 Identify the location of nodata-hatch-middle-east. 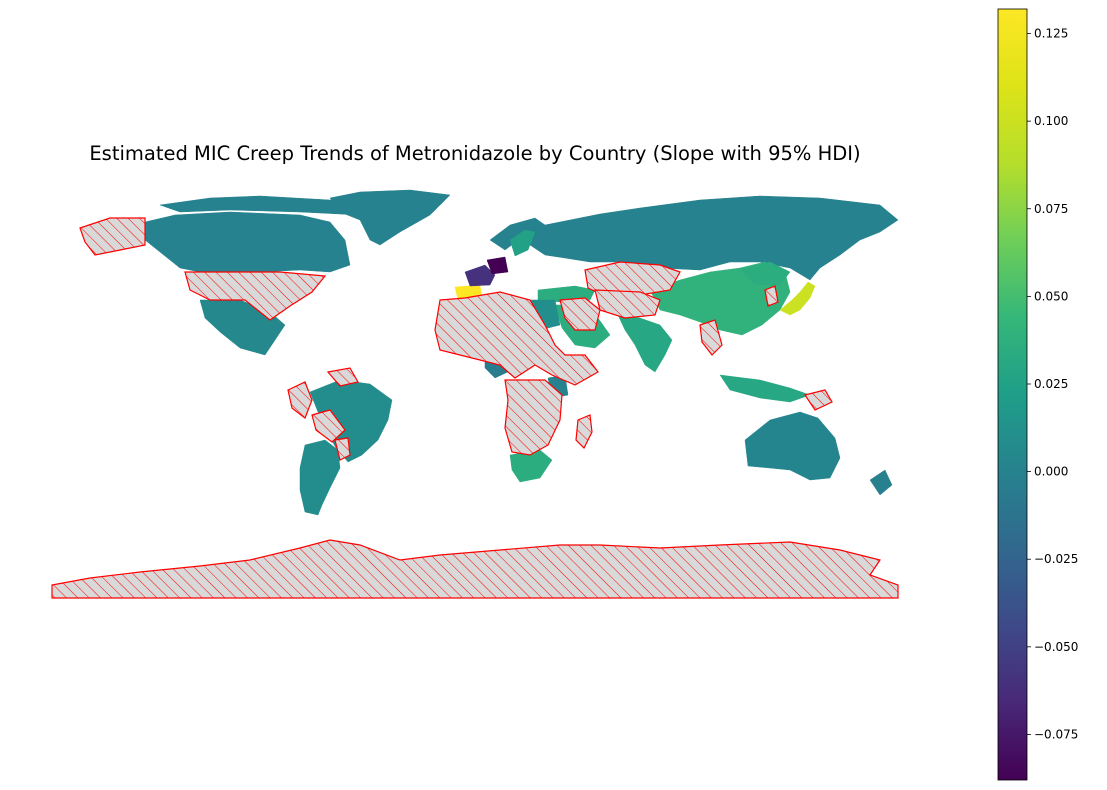
(580, 314).